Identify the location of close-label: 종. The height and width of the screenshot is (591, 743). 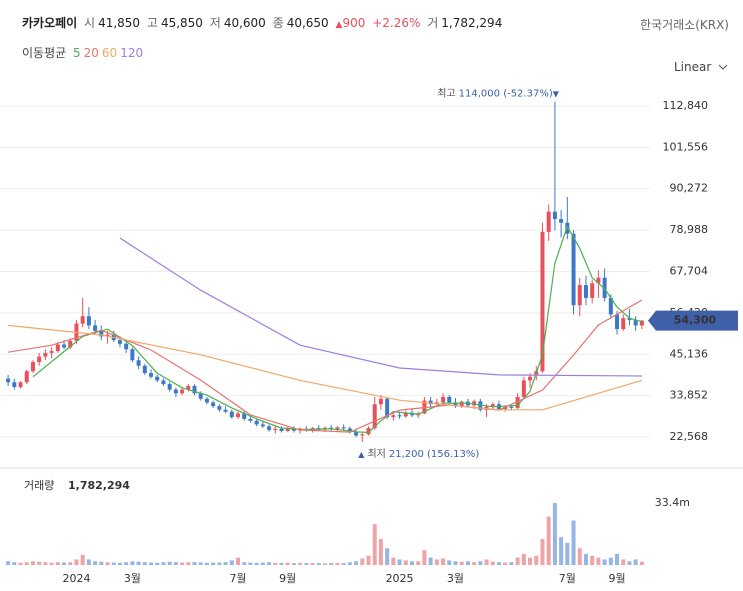
(278, 23).